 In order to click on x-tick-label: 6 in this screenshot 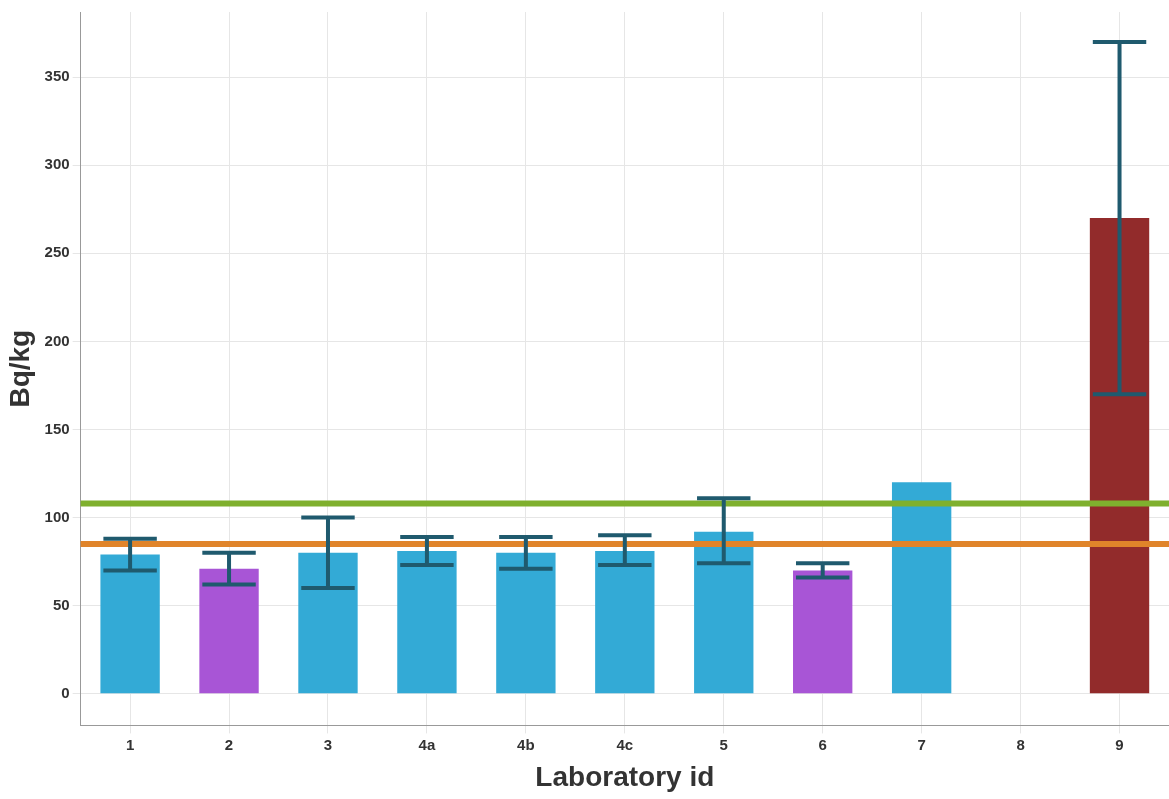, I will do `click(822, 744)`.